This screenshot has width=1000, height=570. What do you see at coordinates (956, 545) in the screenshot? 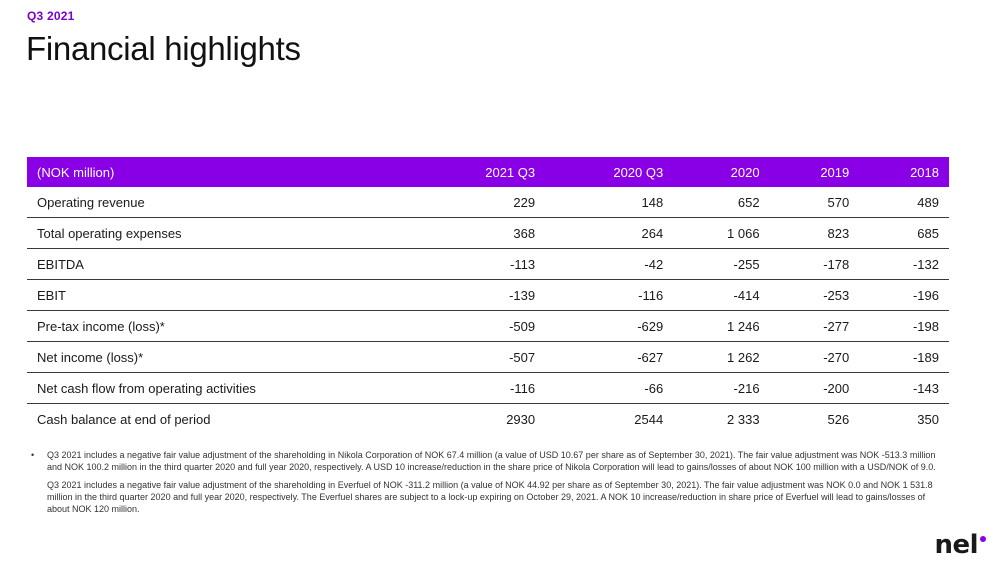
I see `logo-text: nel` at bounding box center [956, 545].